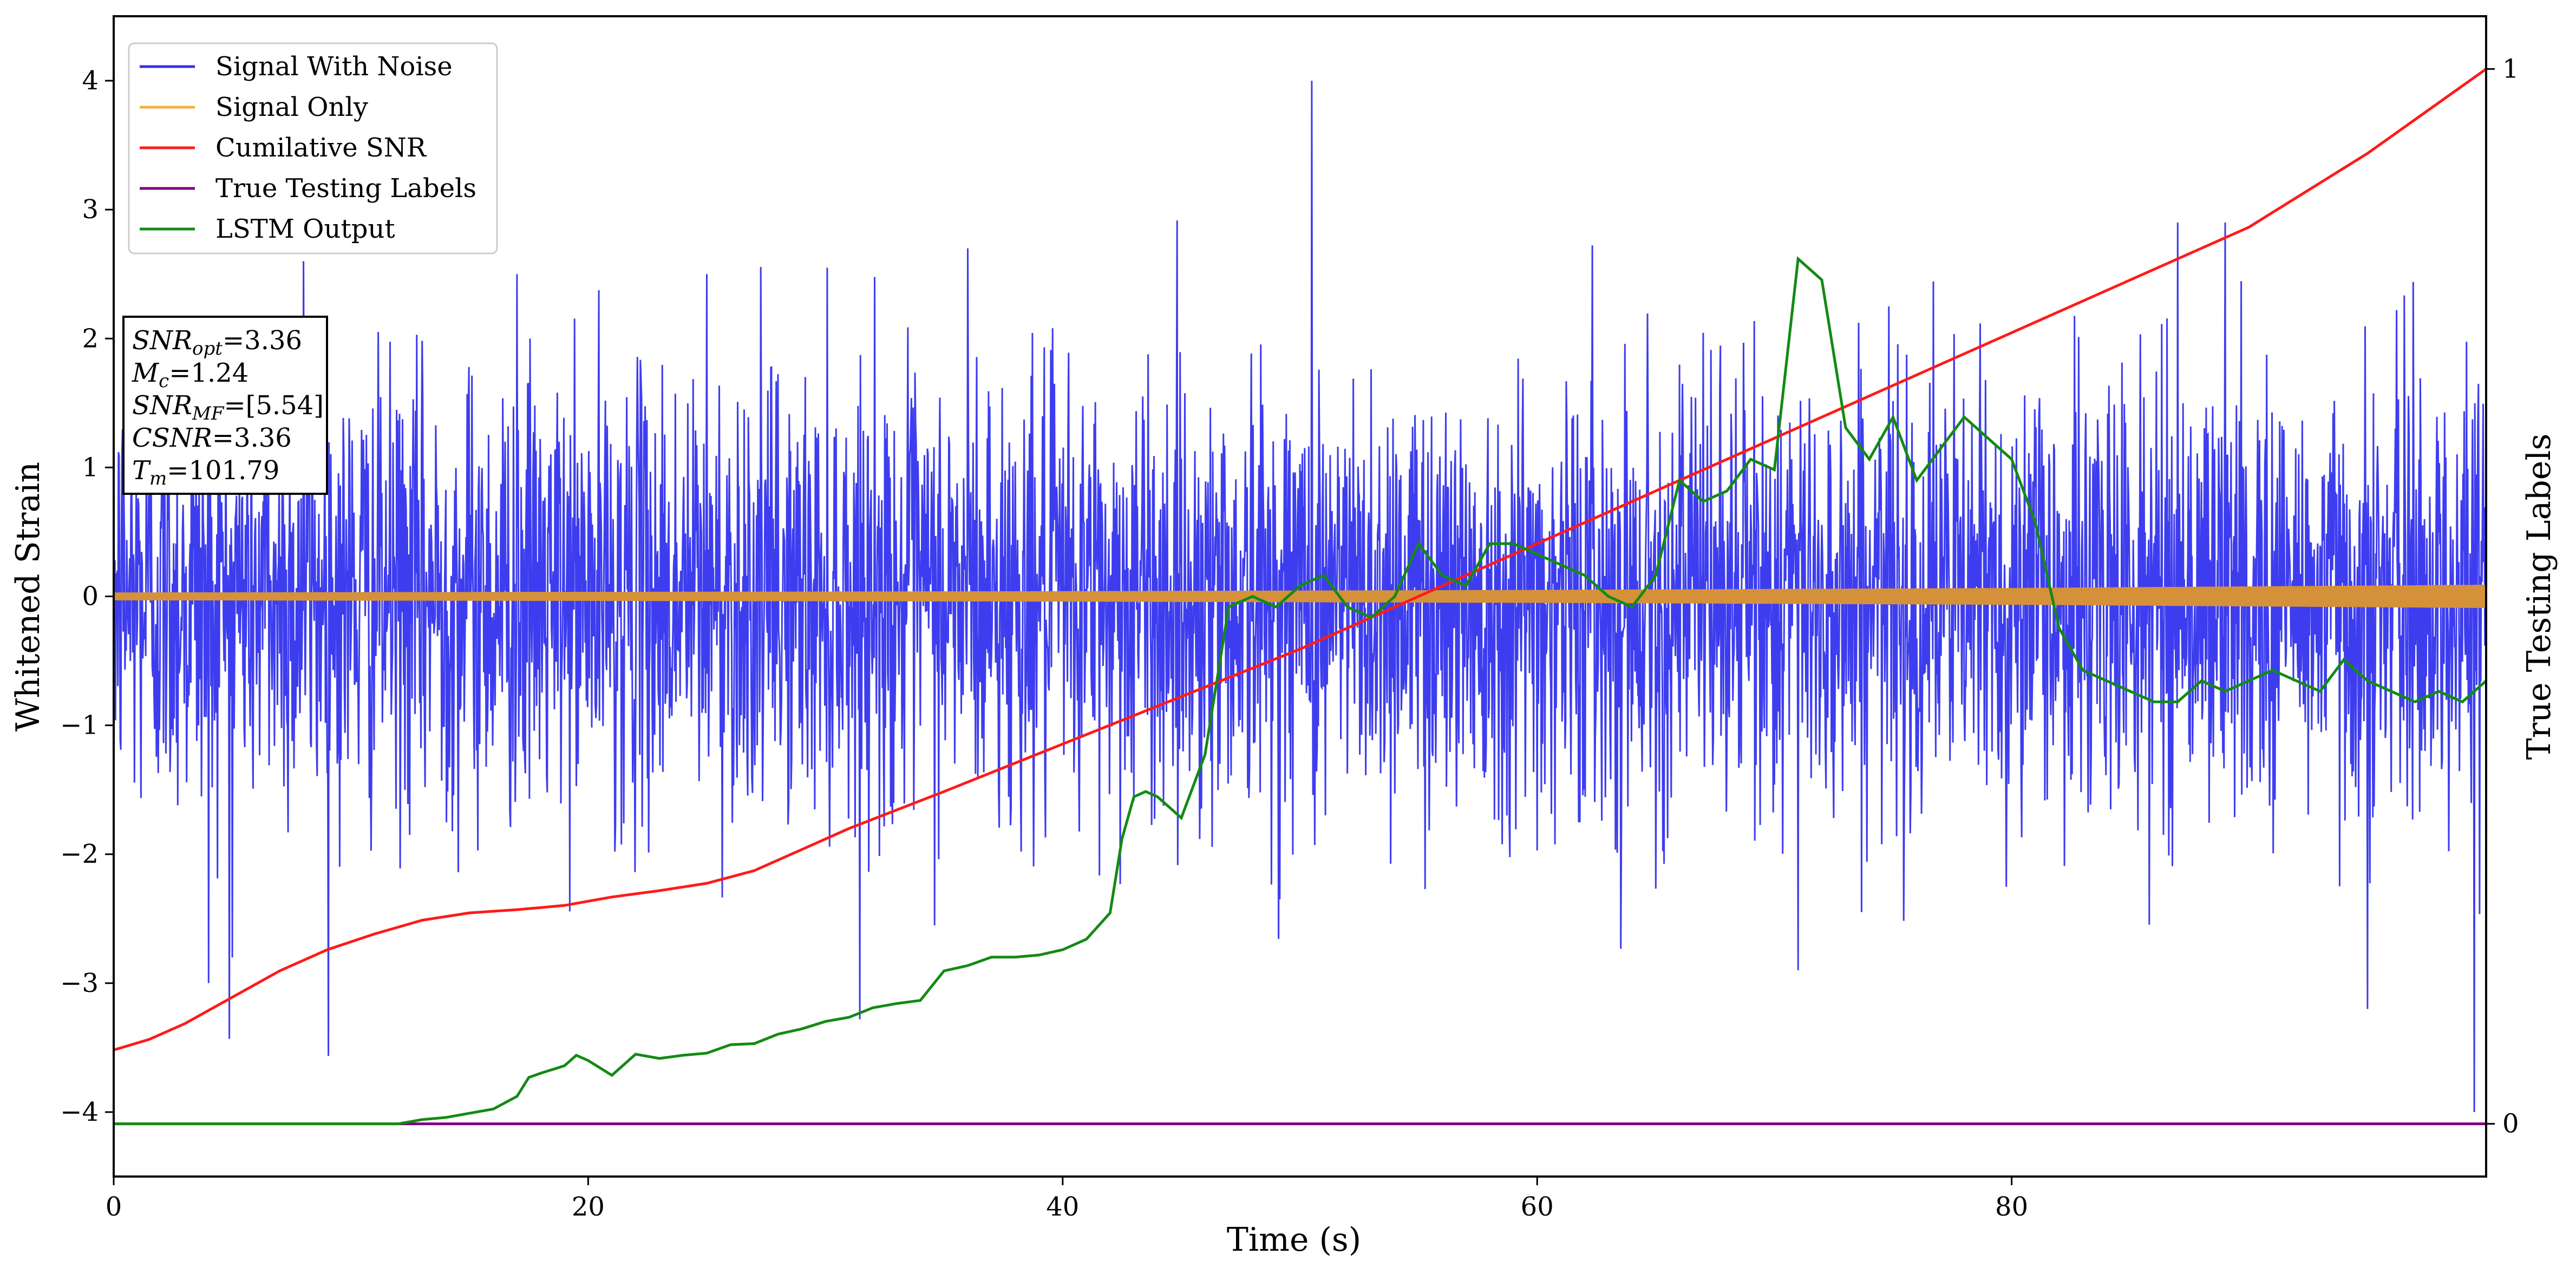  What do you see at coordinates (79, 854) in the screenshot?
I see `y-tick-label: −2` at bounding box center [79, 854].